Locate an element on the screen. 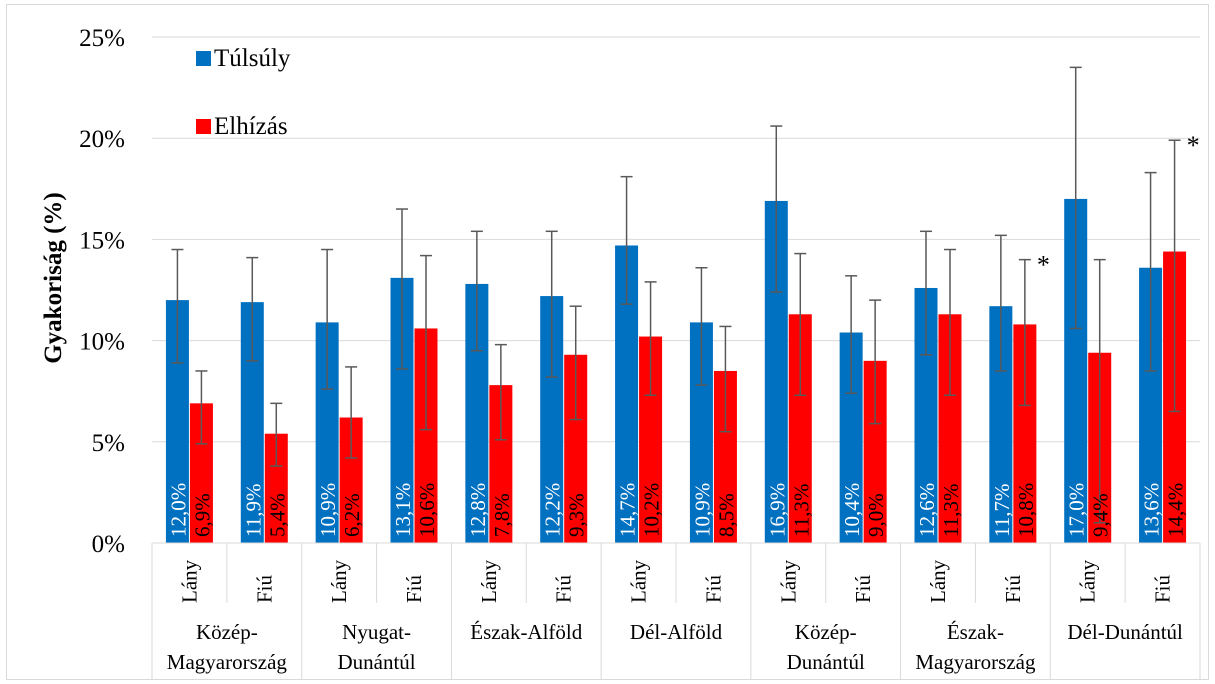  data-label: 13,6% is located at coordinates (1152, 510).